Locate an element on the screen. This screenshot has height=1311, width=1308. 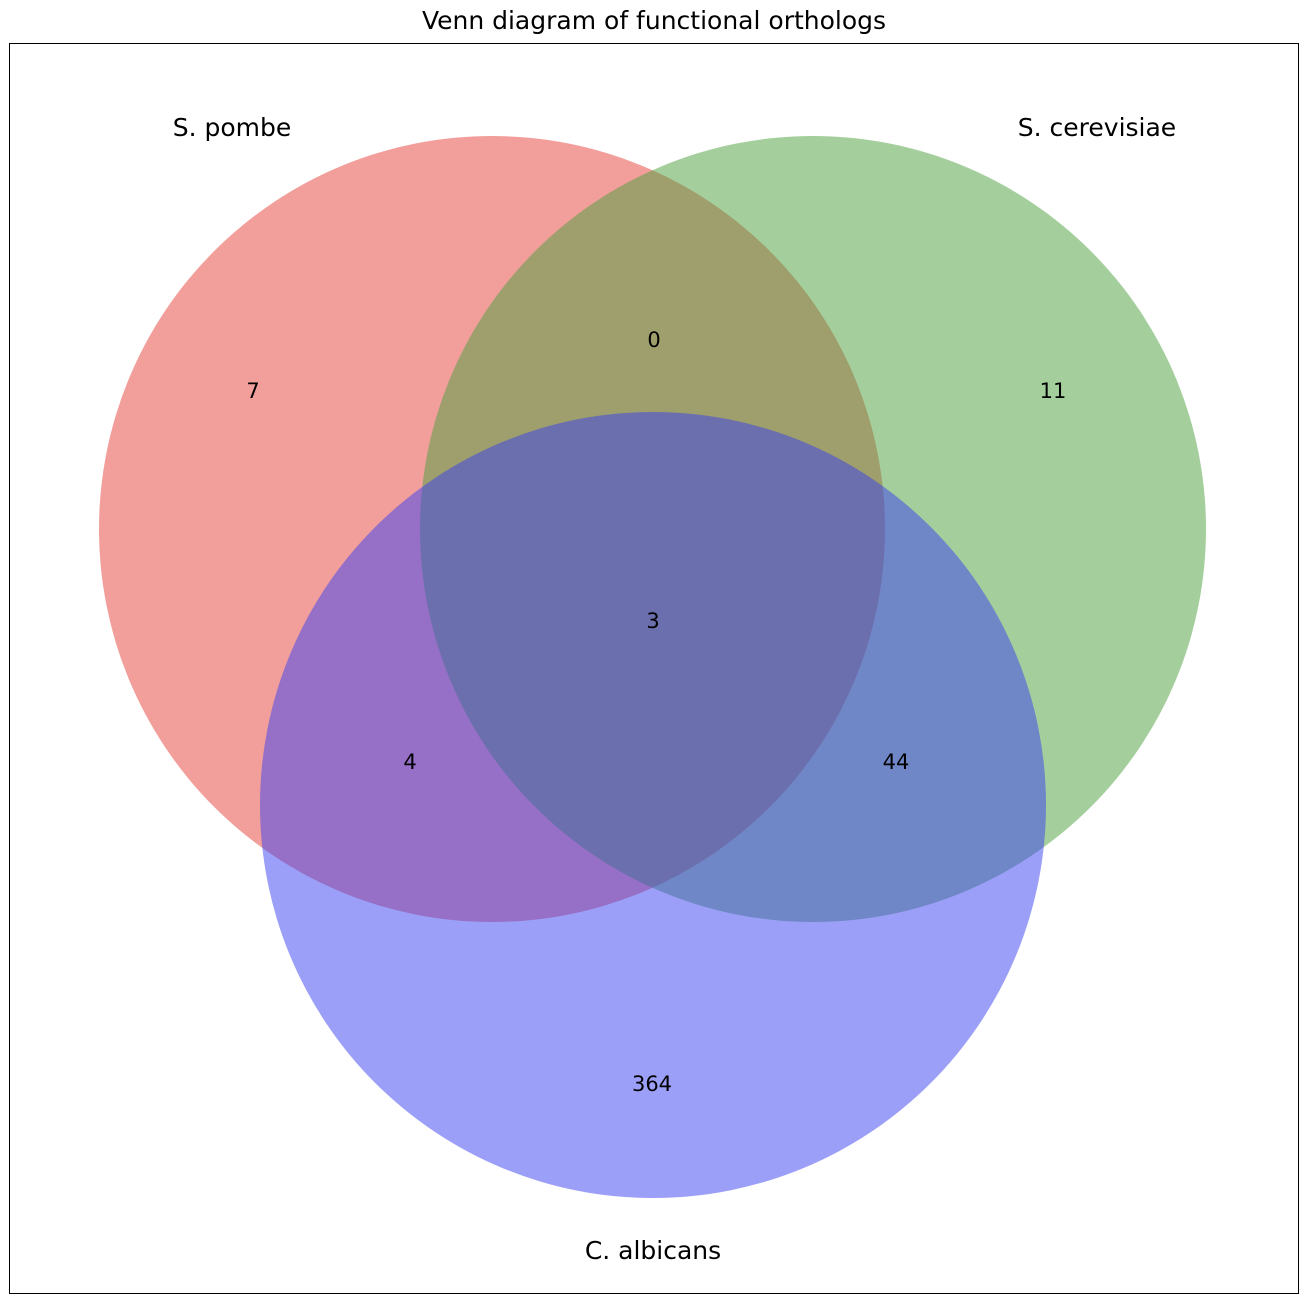
region-count-pombe-albicans: 4 is located at coordinates (409, 762).